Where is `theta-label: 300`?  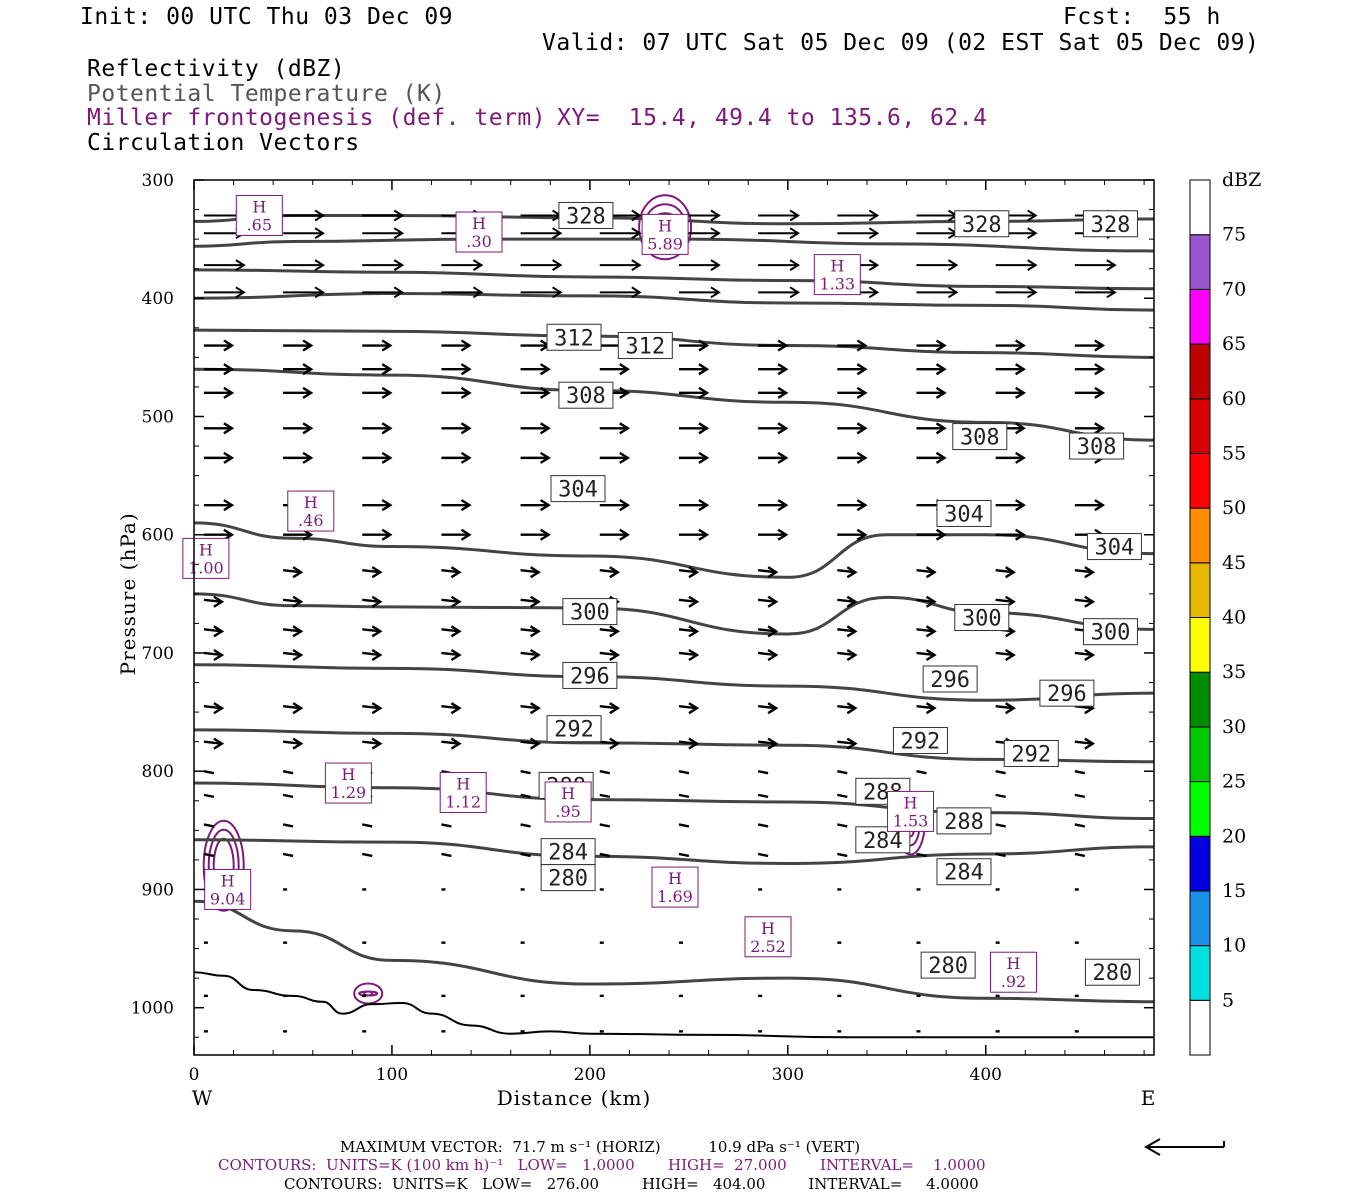
theta-label: 300 is located at coordinates (590, 613).